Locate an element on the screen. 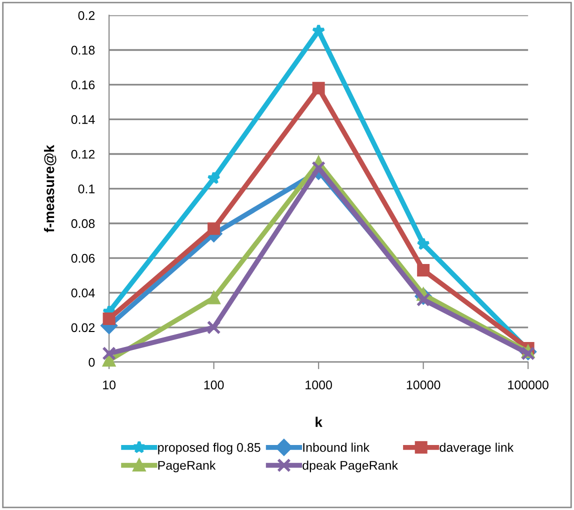 The width and height of the screenshot is (574, 510). legend-label: PageRank is located at coordinates (187, 466).